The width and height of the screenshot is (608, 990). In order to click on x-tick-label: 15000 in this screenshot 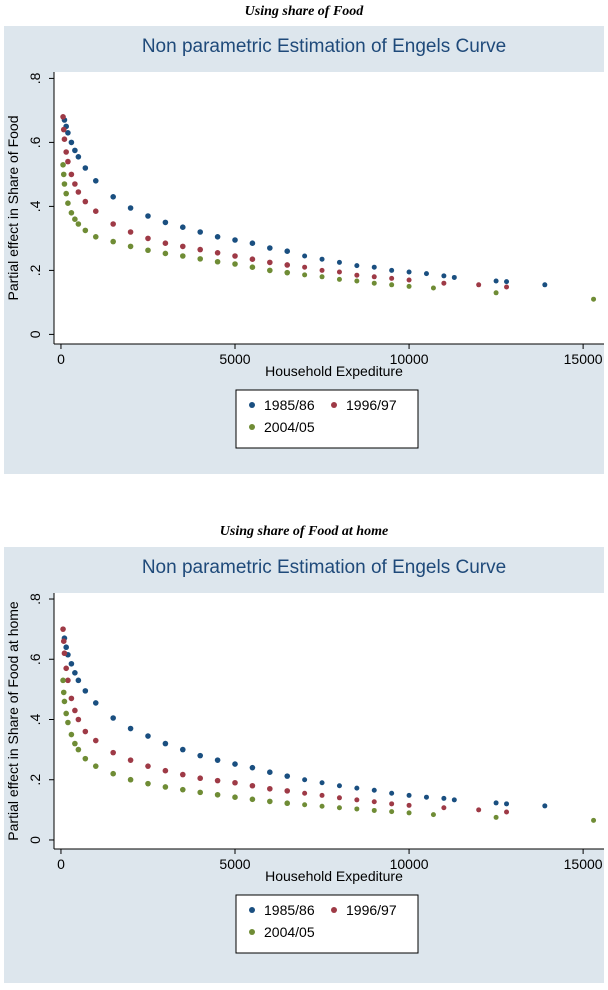, I will do `click(583, 359)`.